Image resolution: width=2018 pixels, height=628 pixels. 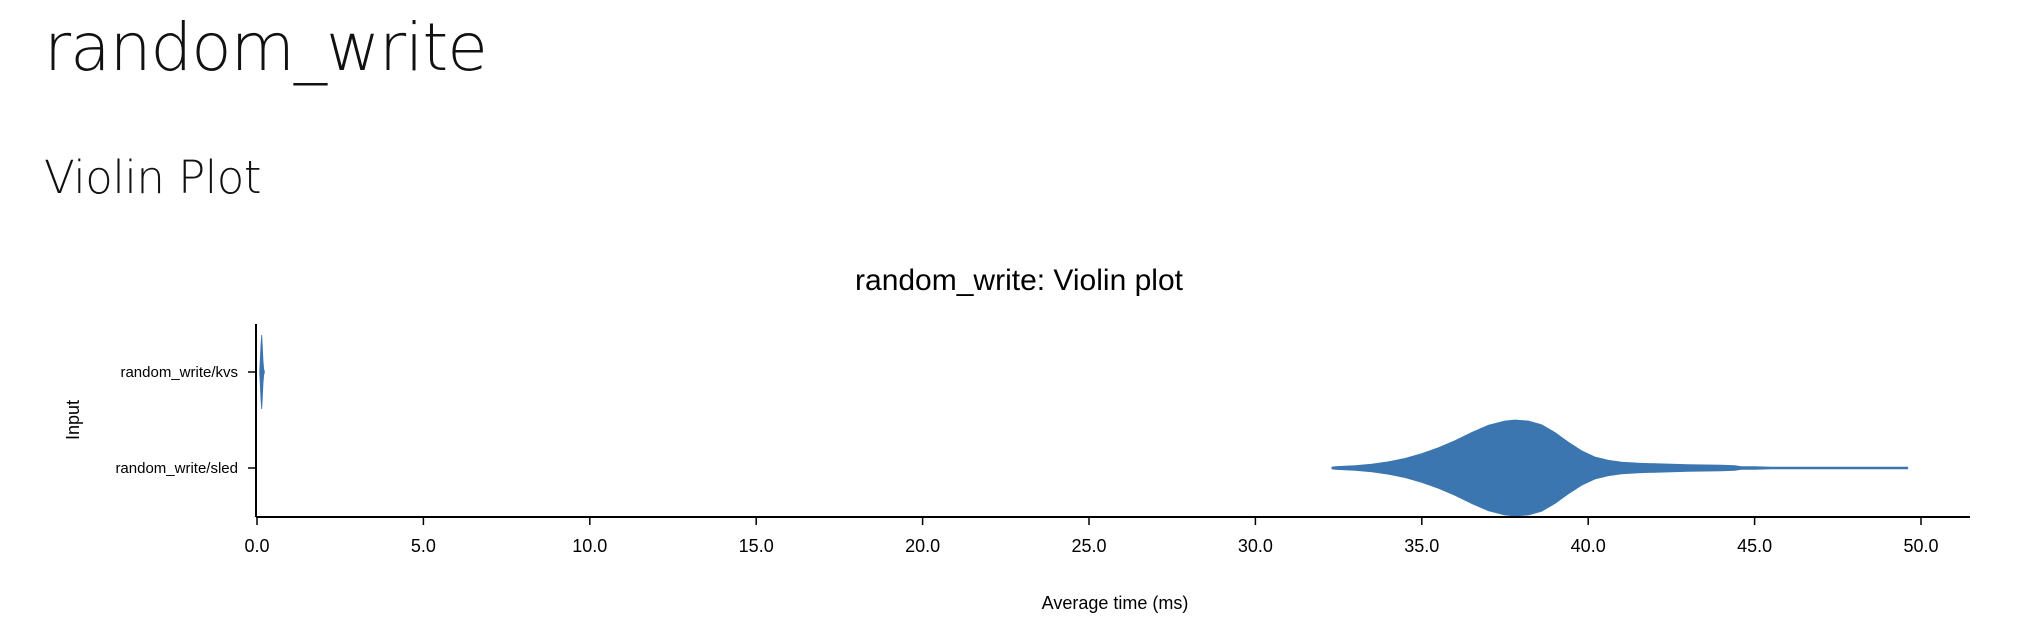 What do you see at coordinates (1754, 546) in the screenshot?
I see `x-tick-label: 45.0` at bounding box center [1754, 546].